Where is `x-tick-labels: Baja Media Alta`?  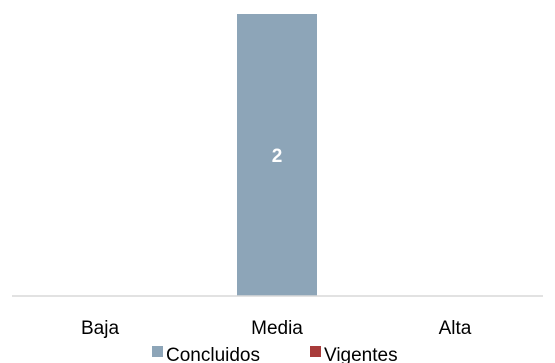
x-tick-labels: Baja Media Alta is located at coordinates (276, 328).